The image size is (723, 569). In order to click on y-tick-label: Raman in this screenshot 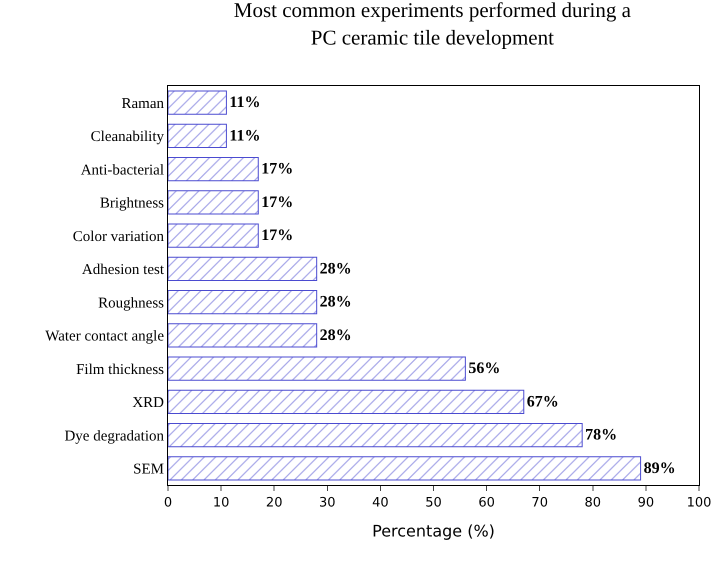, I will do `click(143, 104)`.